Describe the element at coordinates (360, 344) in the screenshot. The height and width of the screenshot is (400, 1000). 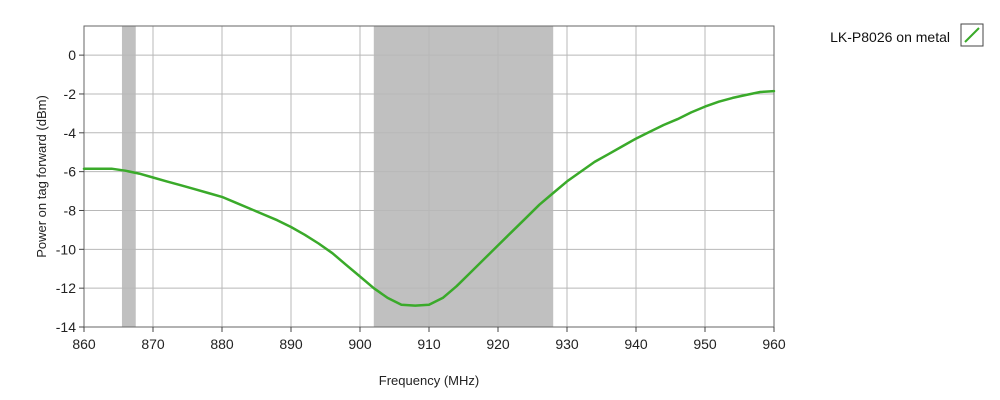
I see `x-tick-label-4: 900` at that location.